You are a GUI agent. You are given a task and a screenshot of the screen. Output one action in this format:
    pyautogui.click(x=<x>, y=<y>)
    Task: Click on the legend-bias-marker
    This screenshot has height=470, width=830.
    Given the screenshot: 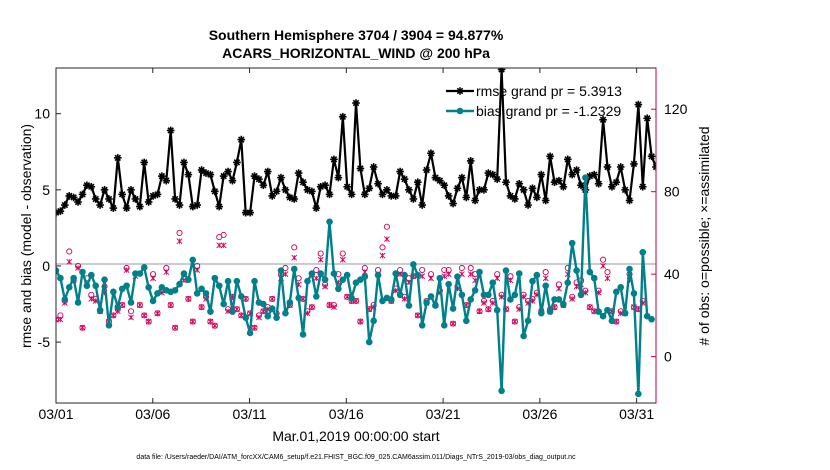 What is the action you would take?
    pyautogui.click(x=460, y=111)
    